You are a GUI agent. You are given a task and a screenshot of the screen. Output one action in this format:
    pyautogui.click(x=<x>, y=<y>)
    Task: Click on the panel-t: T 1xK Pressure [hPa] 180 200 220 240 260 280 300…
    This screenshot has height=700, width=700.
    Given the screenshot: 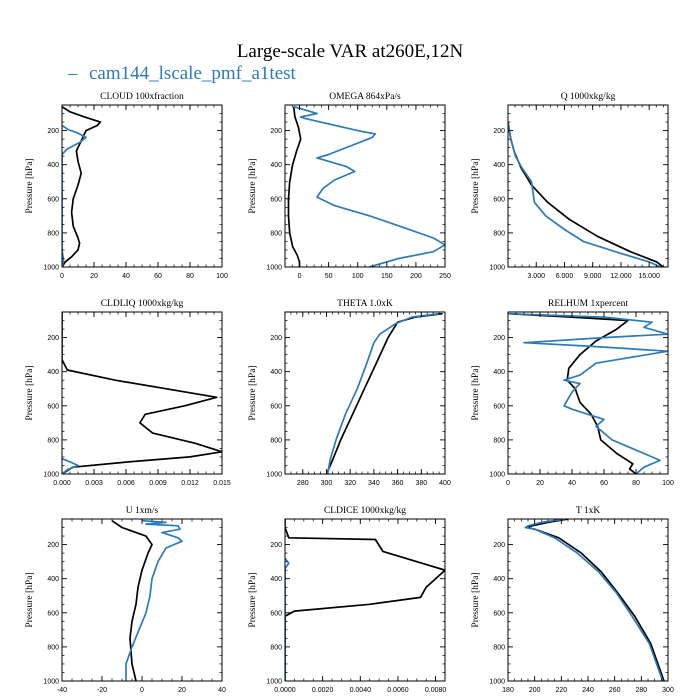 What is the action you would take?
    pyautogui.click(x=572, y=600)
    